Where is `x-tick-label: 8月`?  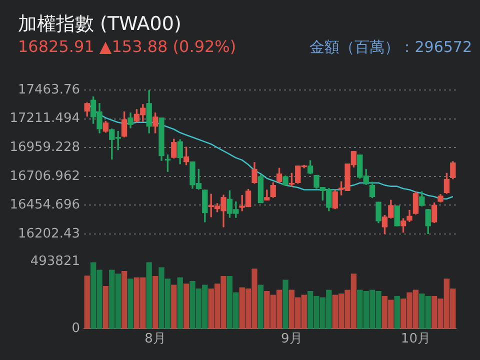 x-tick-label: 8月 is located at coordinates (155, 339).